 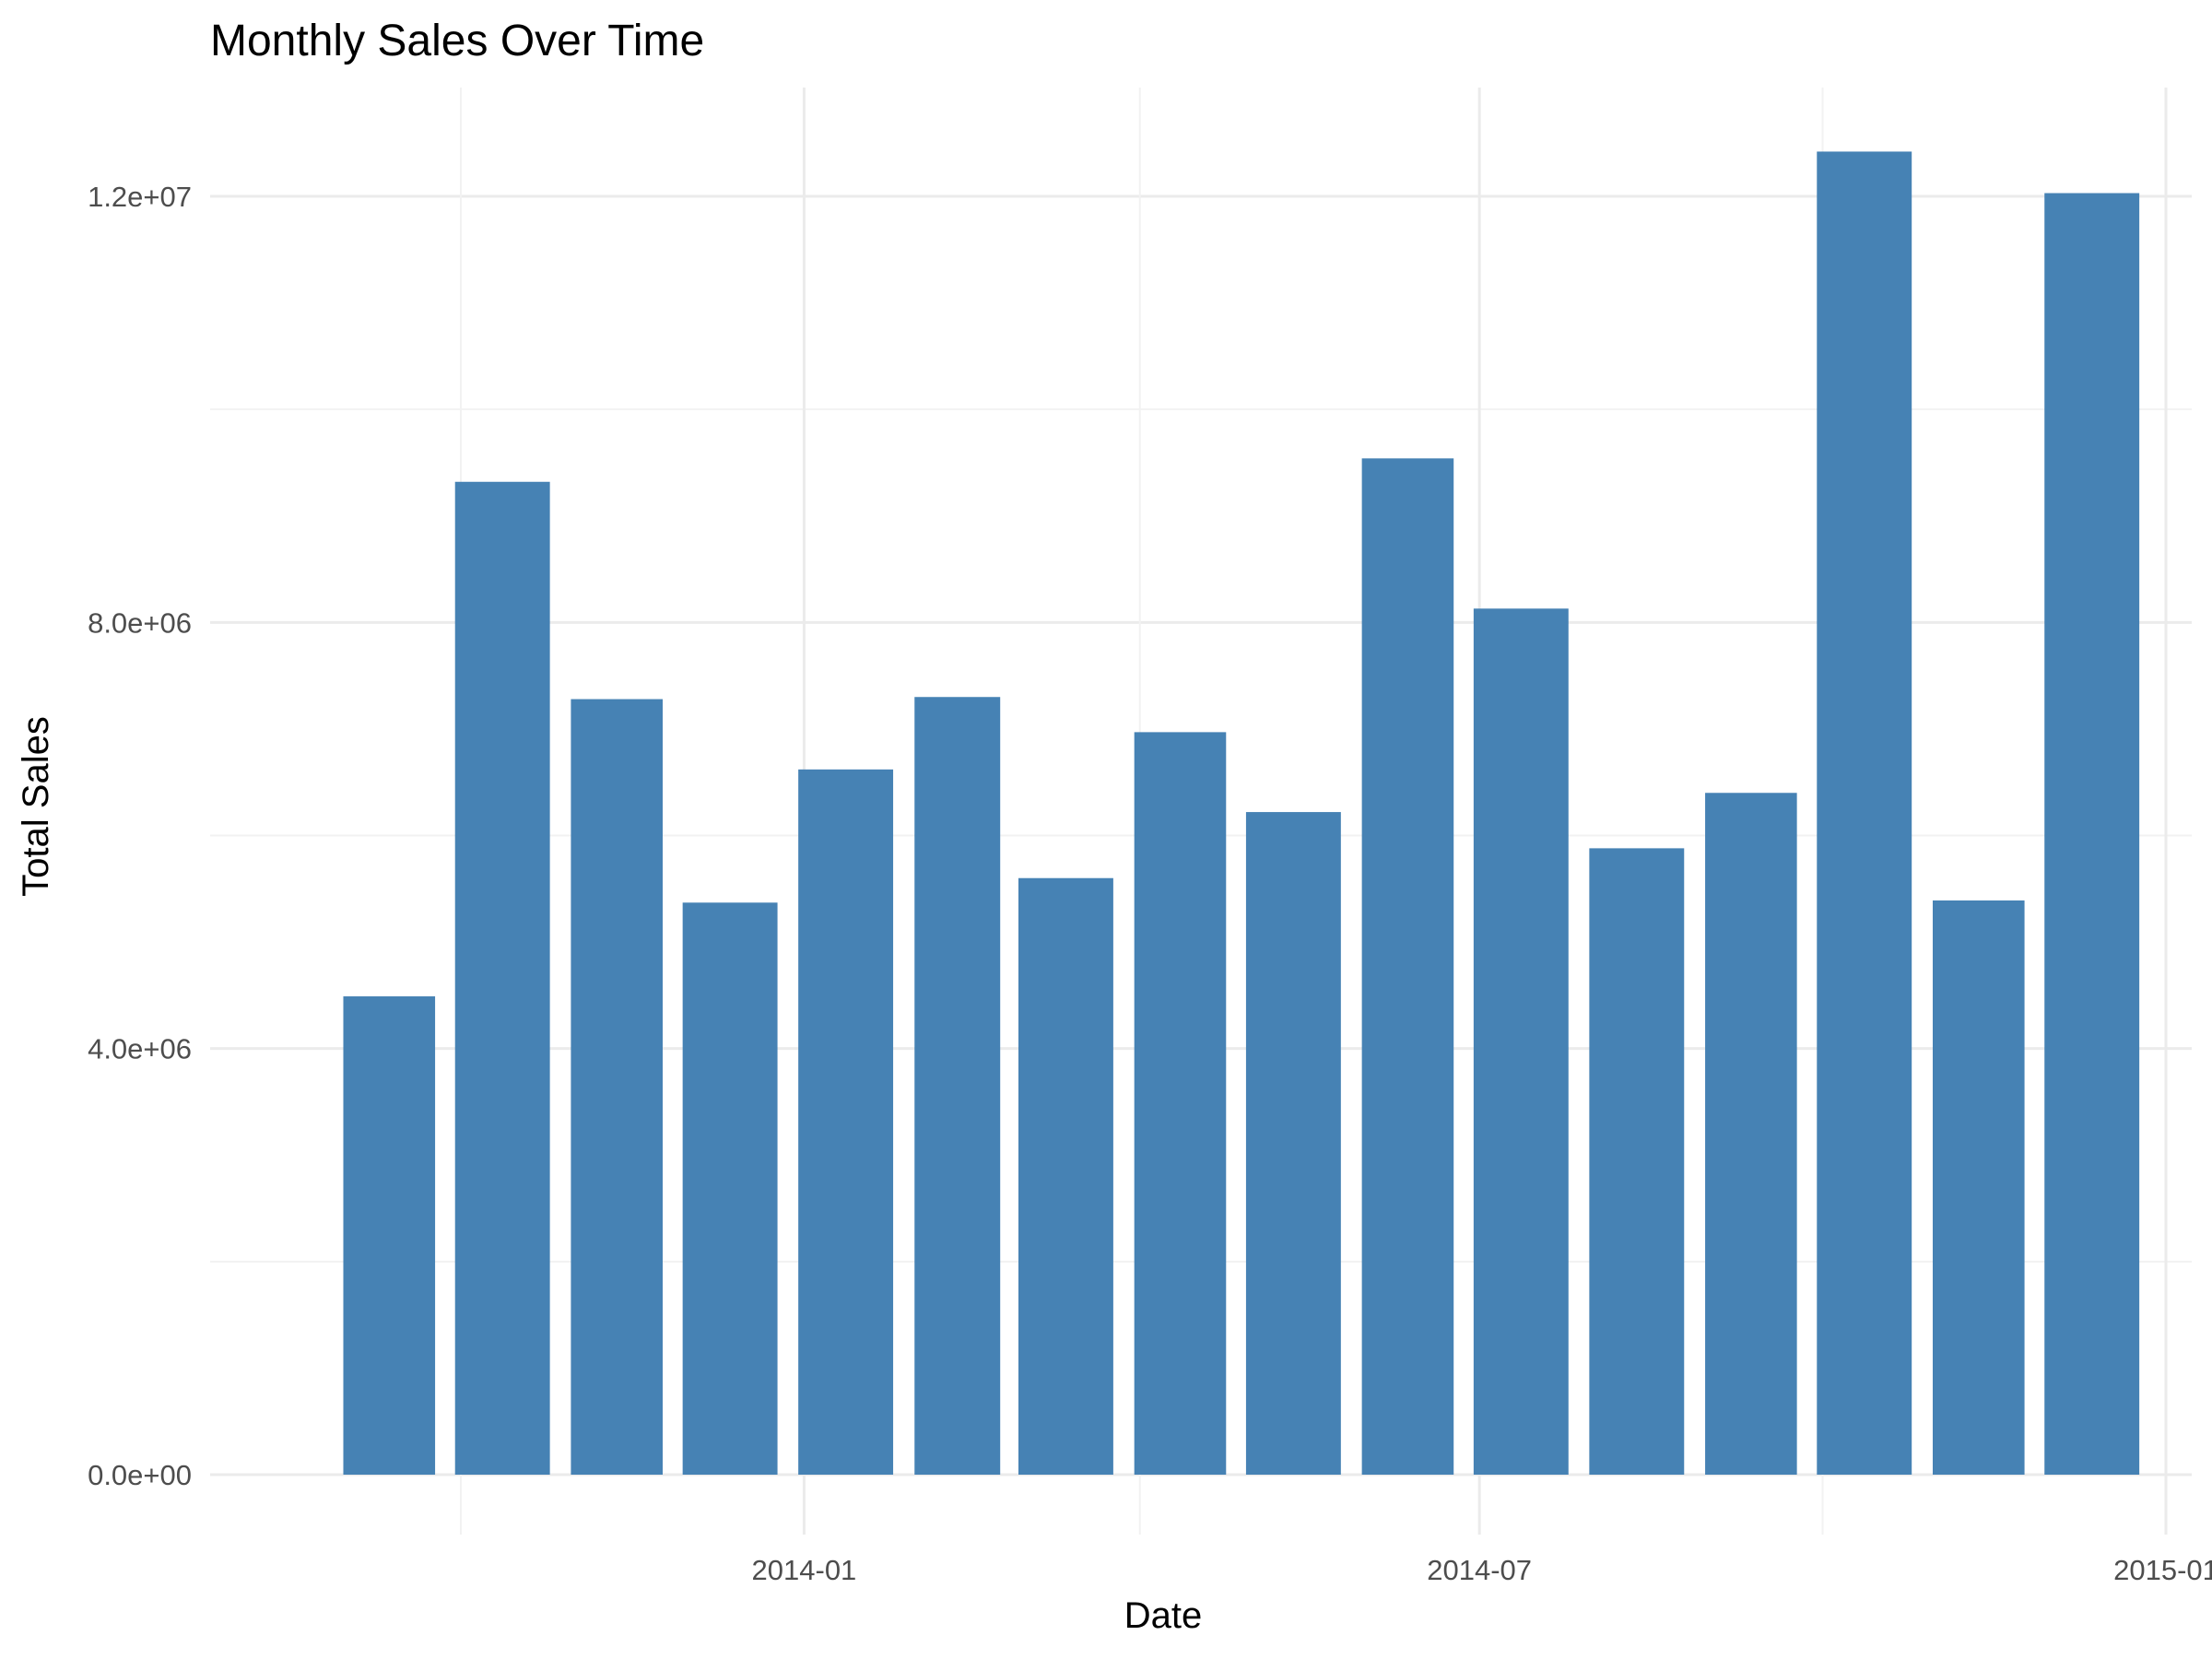 What do you see at coordinates (140, 1049) in the screenshot?
I see `y-tick-label: 4.0e+06` at bounding box center [140, 1049].